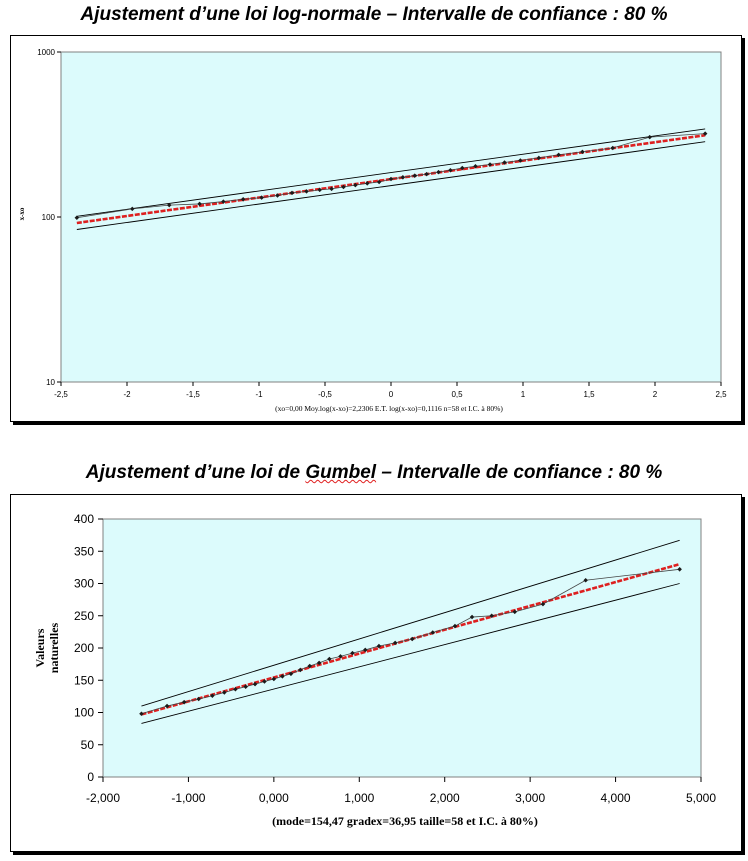  I want to click on y-tick-label: 0, so click(90, 777).